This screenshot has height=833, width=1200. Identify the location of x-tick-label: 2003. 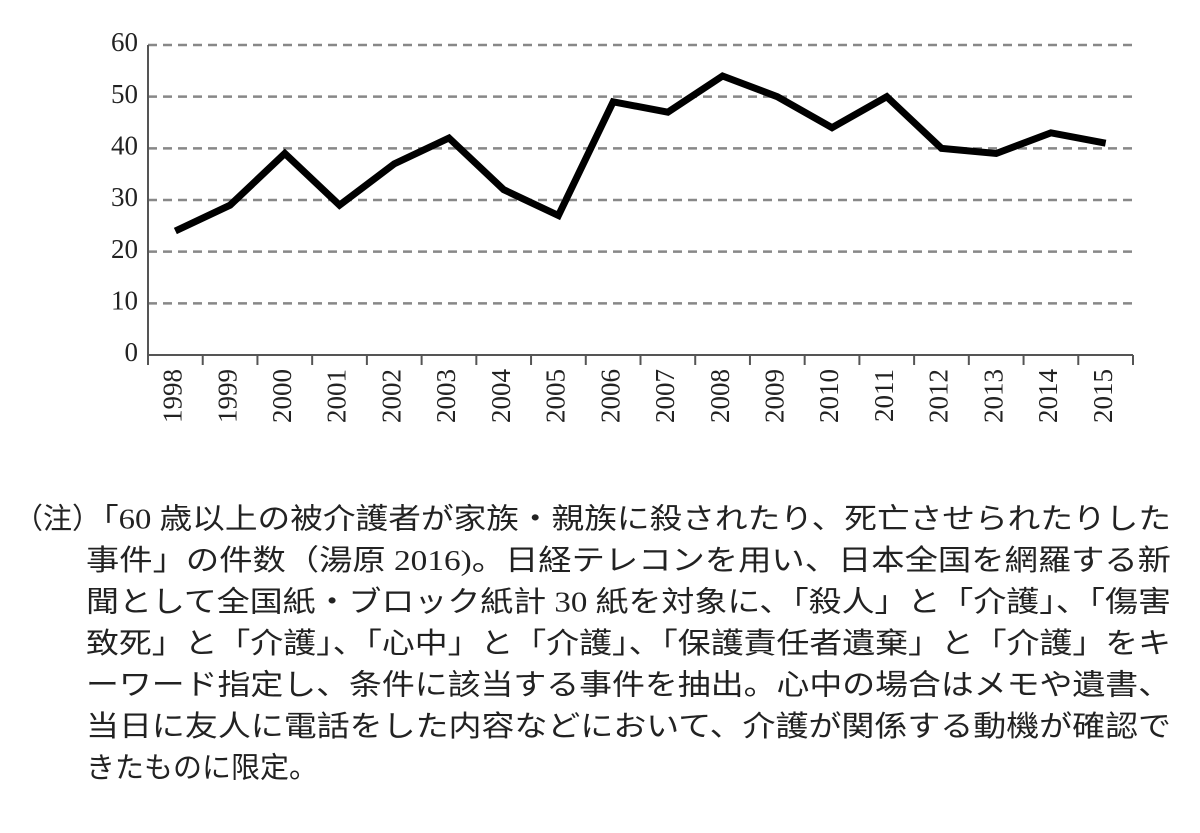
(446, 396).